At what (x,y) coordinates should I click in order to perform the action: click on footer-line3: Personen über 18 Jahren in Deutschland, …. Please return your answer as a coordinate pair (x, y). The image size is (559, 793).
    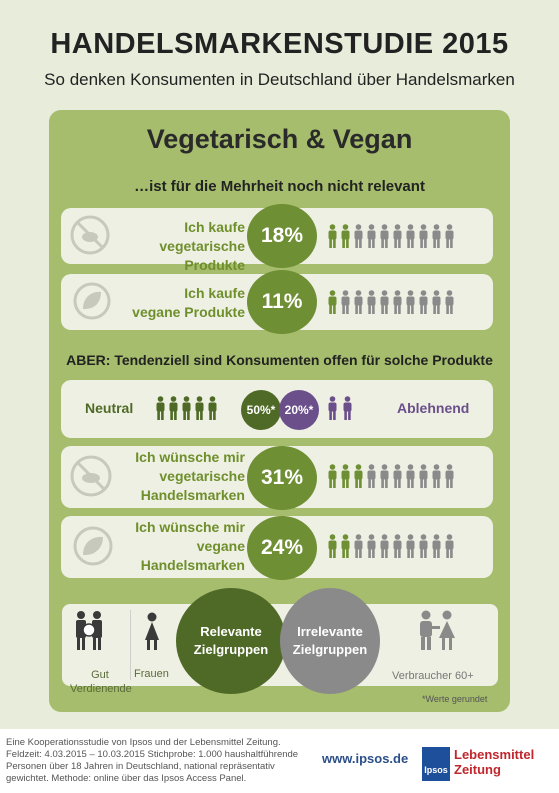
    Looking at the image, I should click on (140, 766).